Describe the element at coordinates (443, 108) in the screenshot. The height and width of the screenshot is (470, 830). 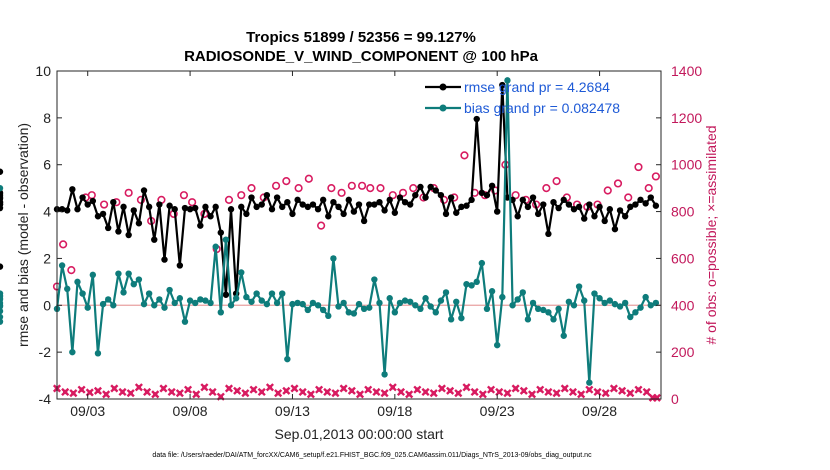
I see `legend-bias-marker` at that location.